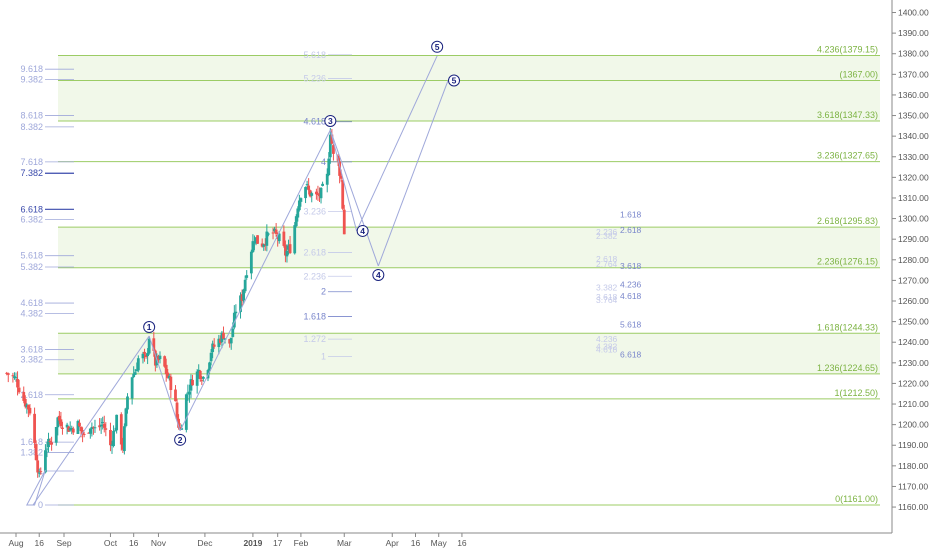  I want to click on time-tick-label: Mar, so click(344, 543).